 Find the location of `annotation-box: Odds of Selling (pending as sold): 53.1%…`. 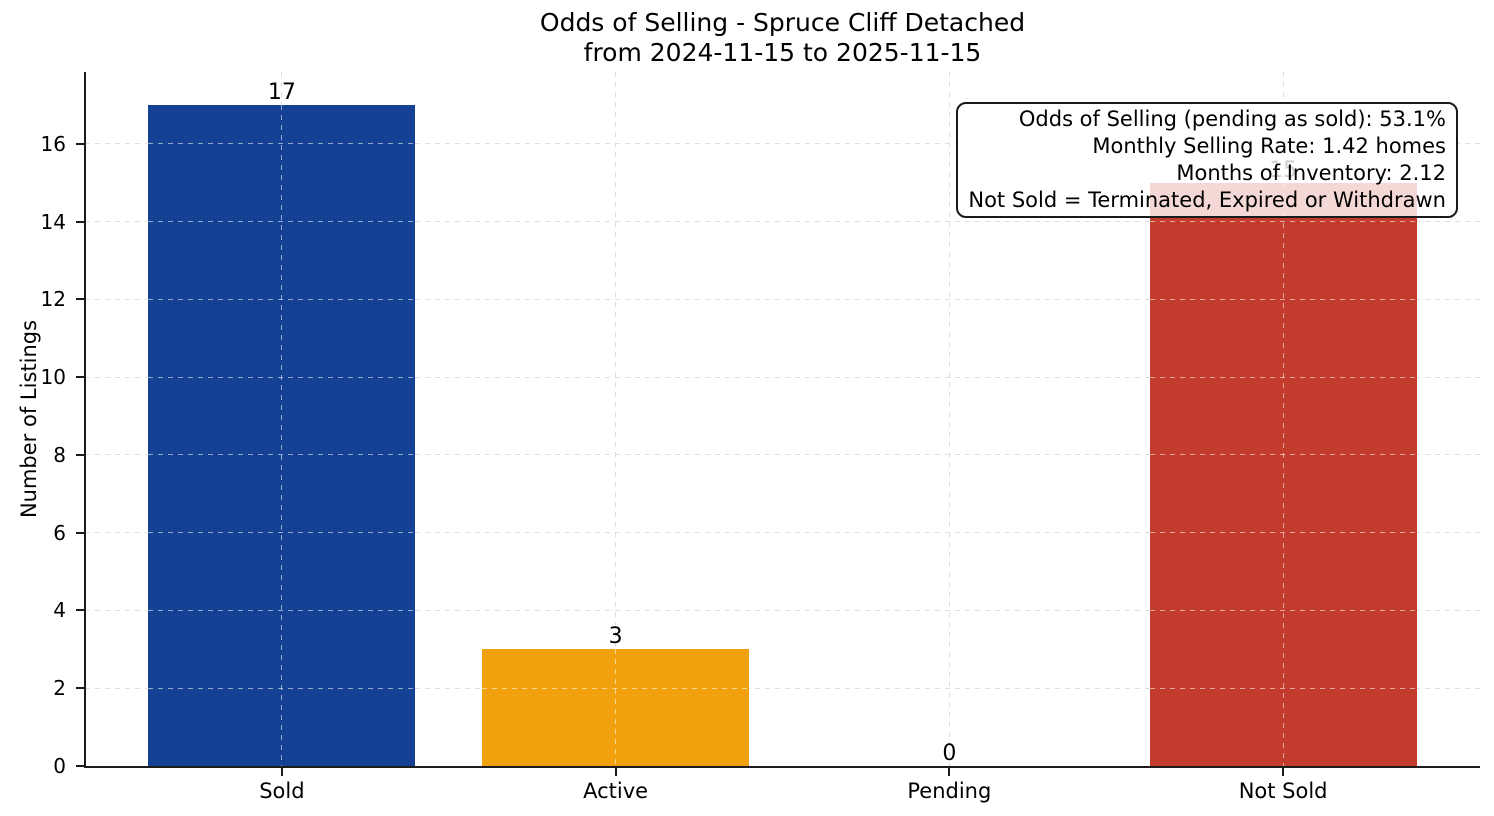

annotation-box: Odds of Selling (pending as sold): 53.1%… is located at coordinates (1207, 160).